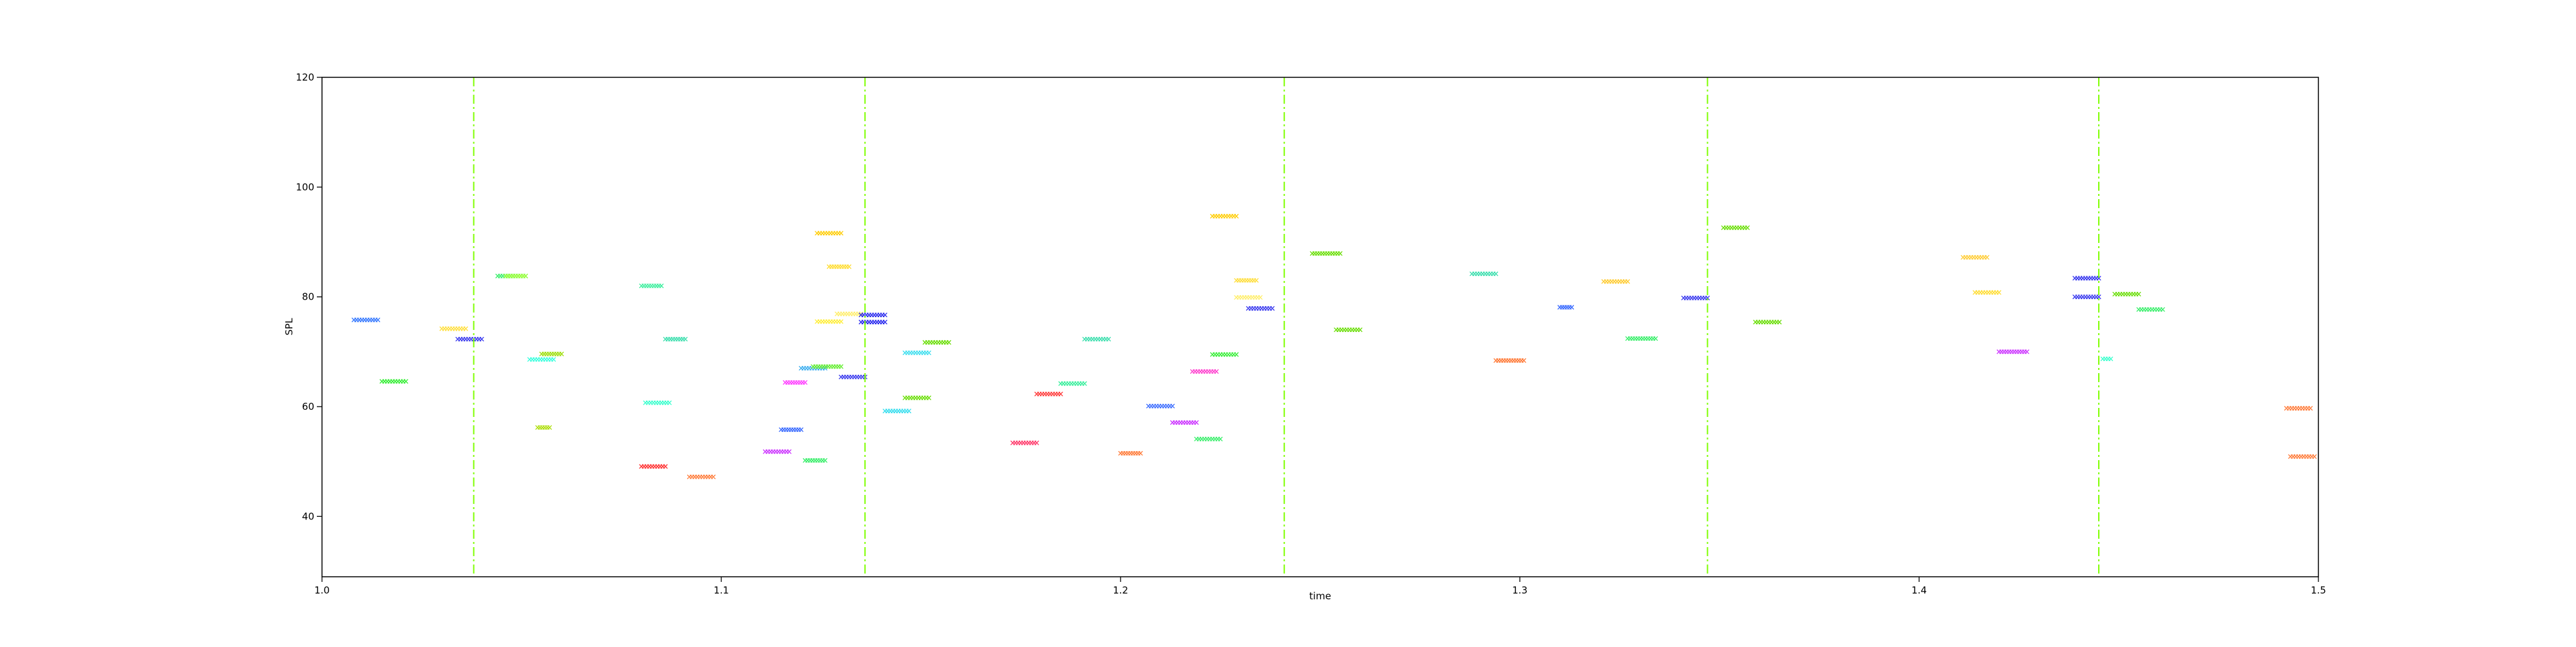 This screenshot has width=2576, height=647. What do you see at coordinates (305, 187) in the screenshot?
I see `y-tick-label: 100` at bounding box center [305, 187].